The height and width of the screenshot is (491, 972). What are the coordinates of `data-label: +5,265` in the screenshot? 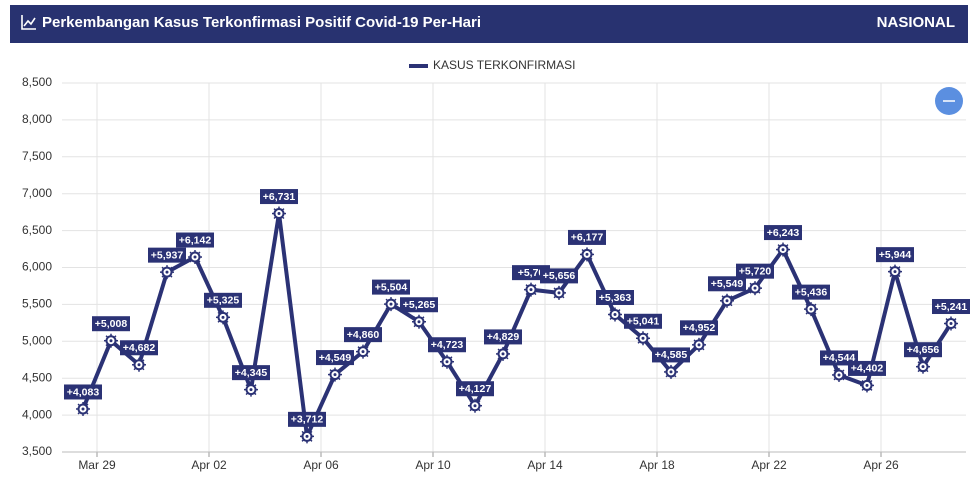 It's located at (419, 305).